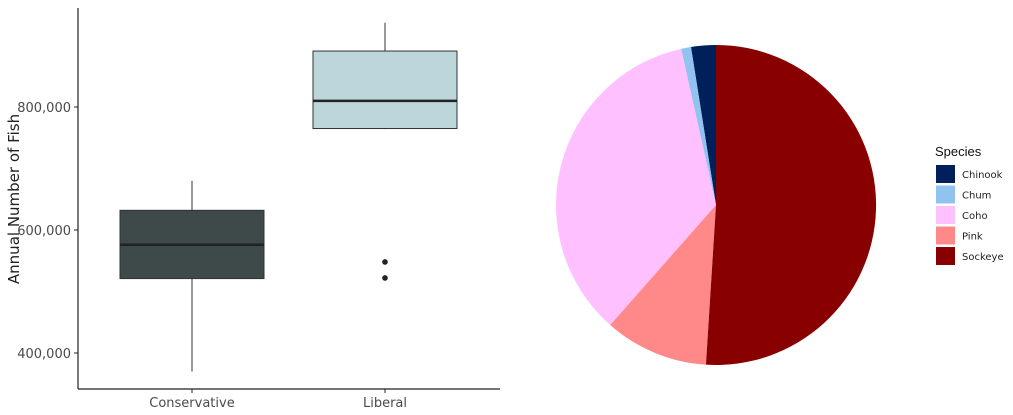 The height and width of the screenshot is (415, 1013). Describe the element at coordinates (14, 199) in the screenshot. I see `y-axis-title: Annual Number of Fish` at that location.